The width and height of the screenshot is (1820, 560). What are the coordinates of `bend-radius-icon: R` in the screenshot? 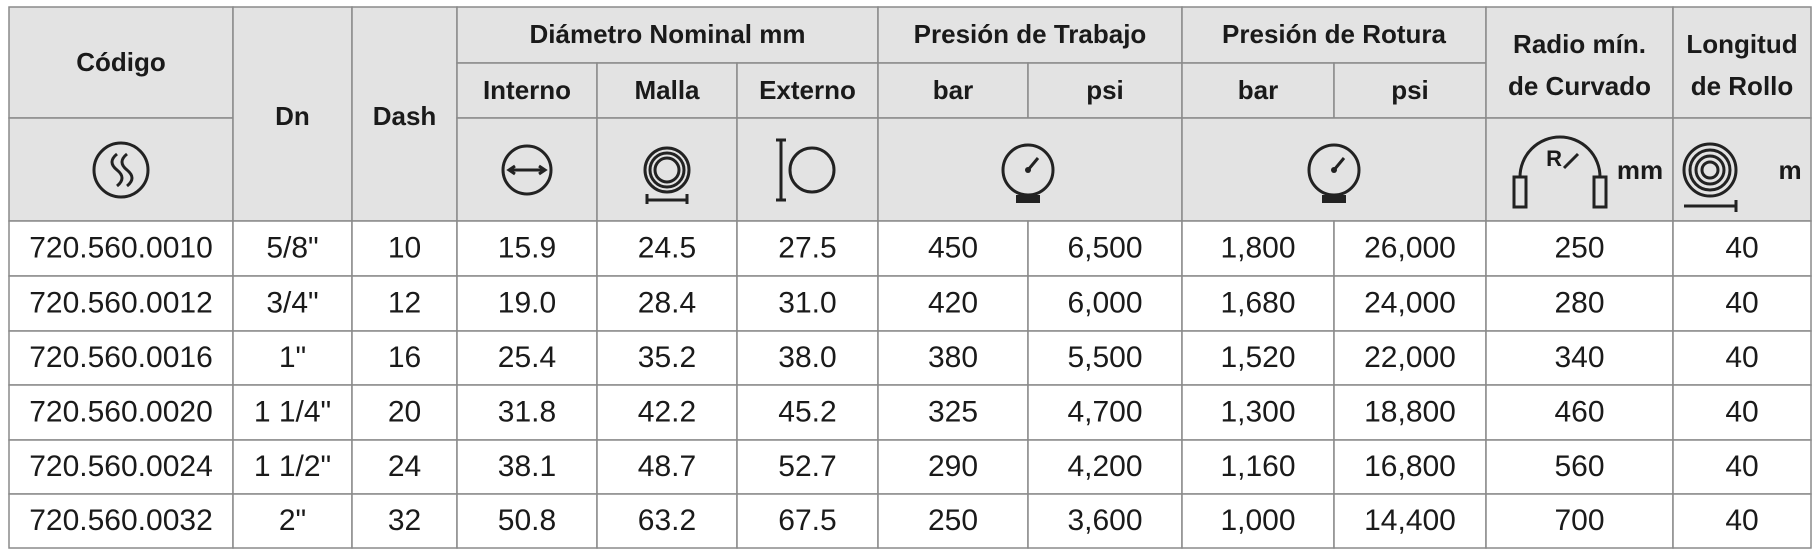 It's located at (1560, 172).